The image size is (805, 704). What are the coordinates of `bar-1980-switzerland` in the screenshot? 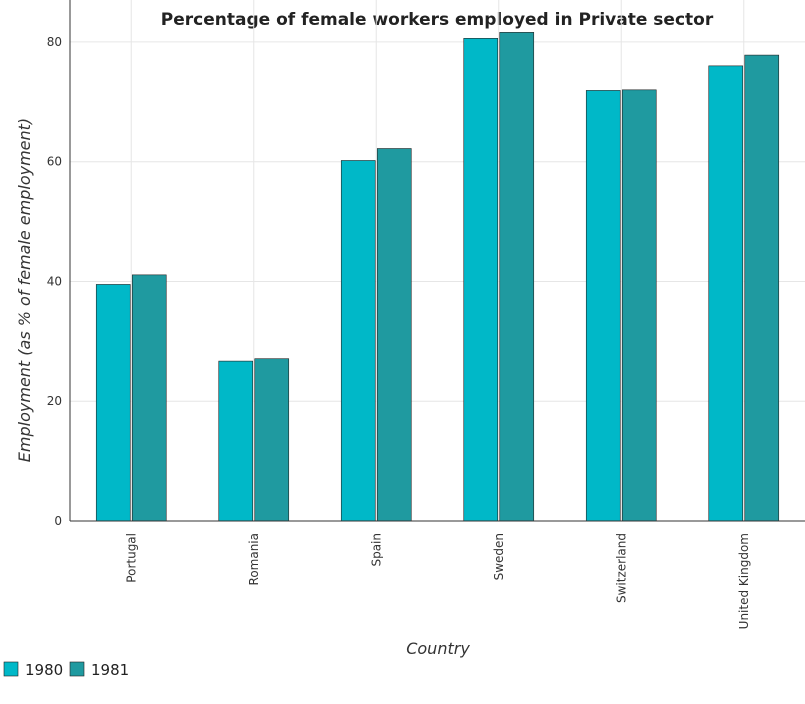 It's located at (603, 306).